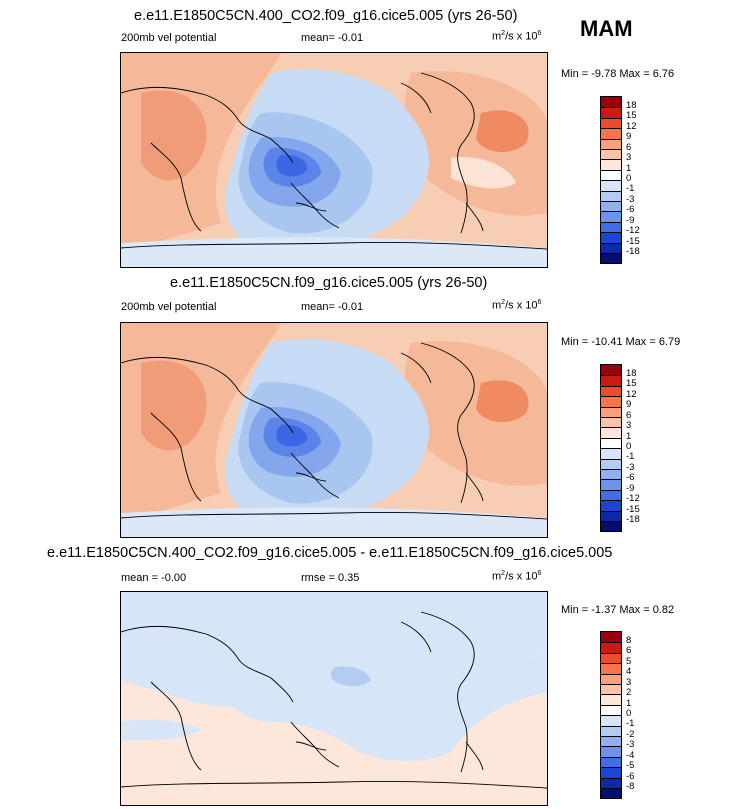 Image resolution: width=733 pixels, height=809 pixels. Describe the element at coordinates (517, 576) in the screenshot. I see `panel-3-units: m2/s x 106` at that location.